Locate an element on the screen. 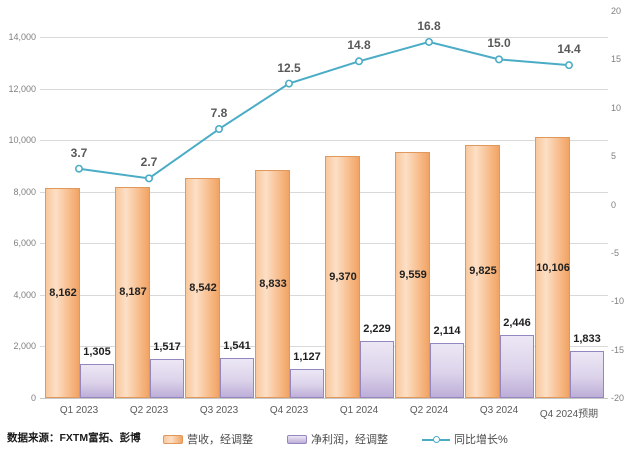  revenue-bar-value: 8,833 is located at coordinates (273, 284).